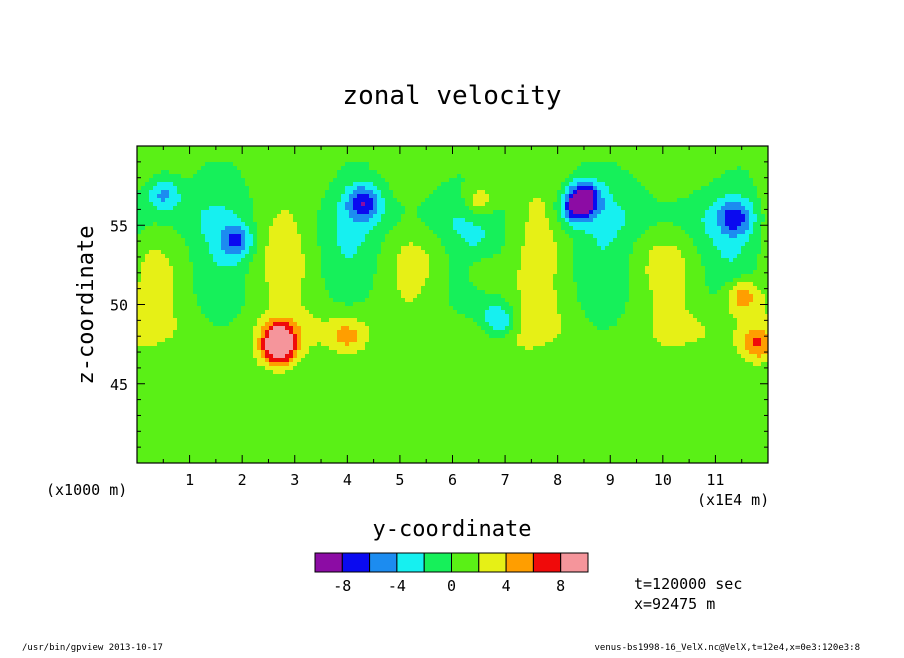 The height and width of the screenshot is (658, 904). Describe the element at coordinates (86, 490) in the screenshot. I see `y-unit-label: (x1000 m)` at that location.